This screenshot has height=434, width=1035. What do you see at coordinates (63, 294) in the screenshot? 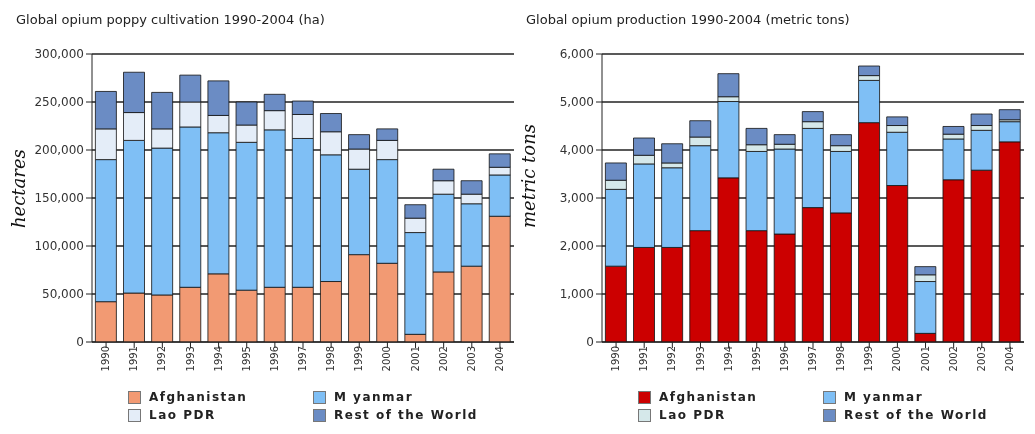
I see `y-tick-label: 50,000` at bounding box center [63, 294].